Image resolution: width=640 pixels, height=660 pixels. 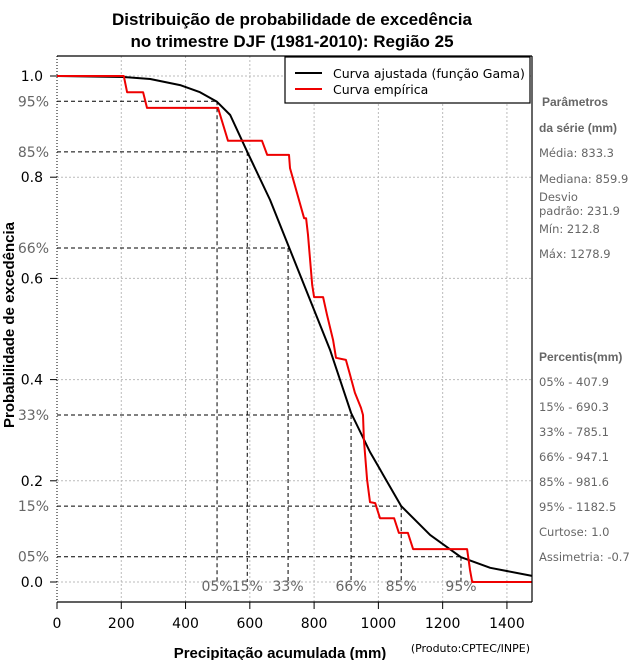 I want to click on x-tick-label: 1000, so click(x=379, y=624).